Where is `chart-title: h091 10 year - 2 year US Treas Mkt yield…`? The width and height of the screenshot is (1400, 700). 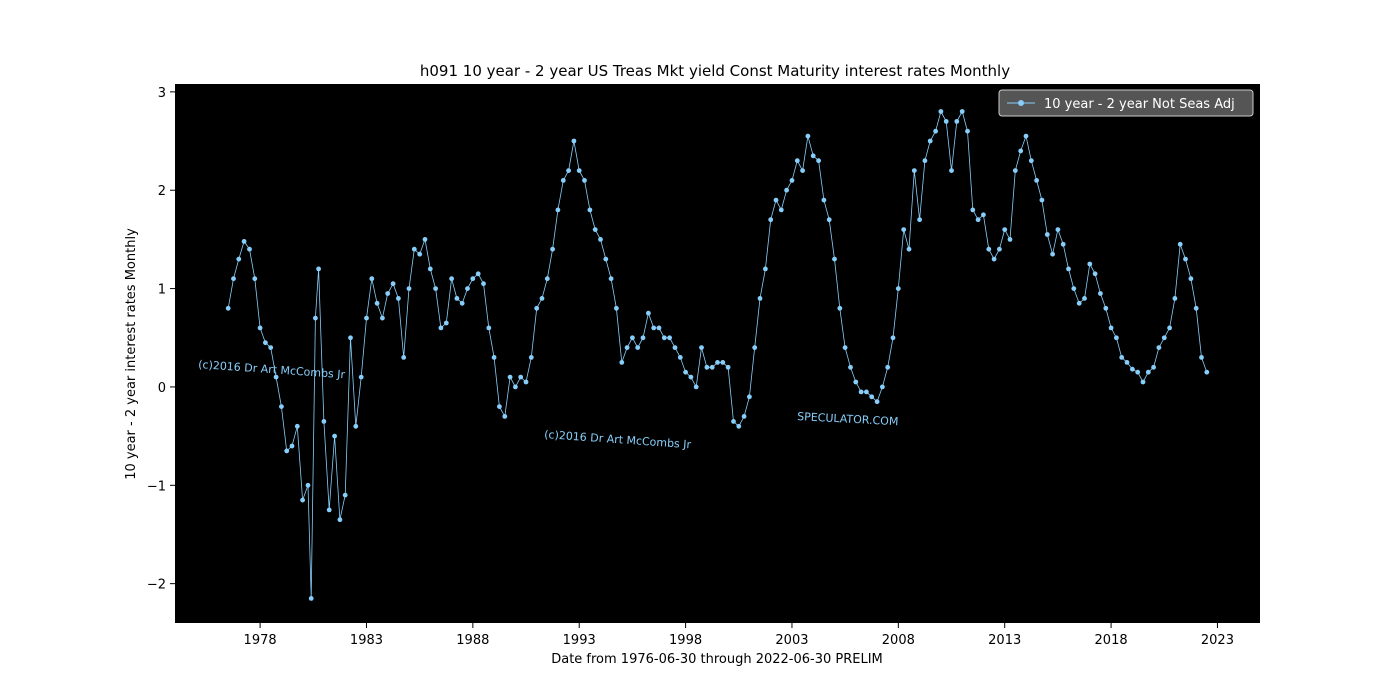
chart-title: h091 10 year - 2 year US Treas Mkt yield… is located at coordinates (715, 71).